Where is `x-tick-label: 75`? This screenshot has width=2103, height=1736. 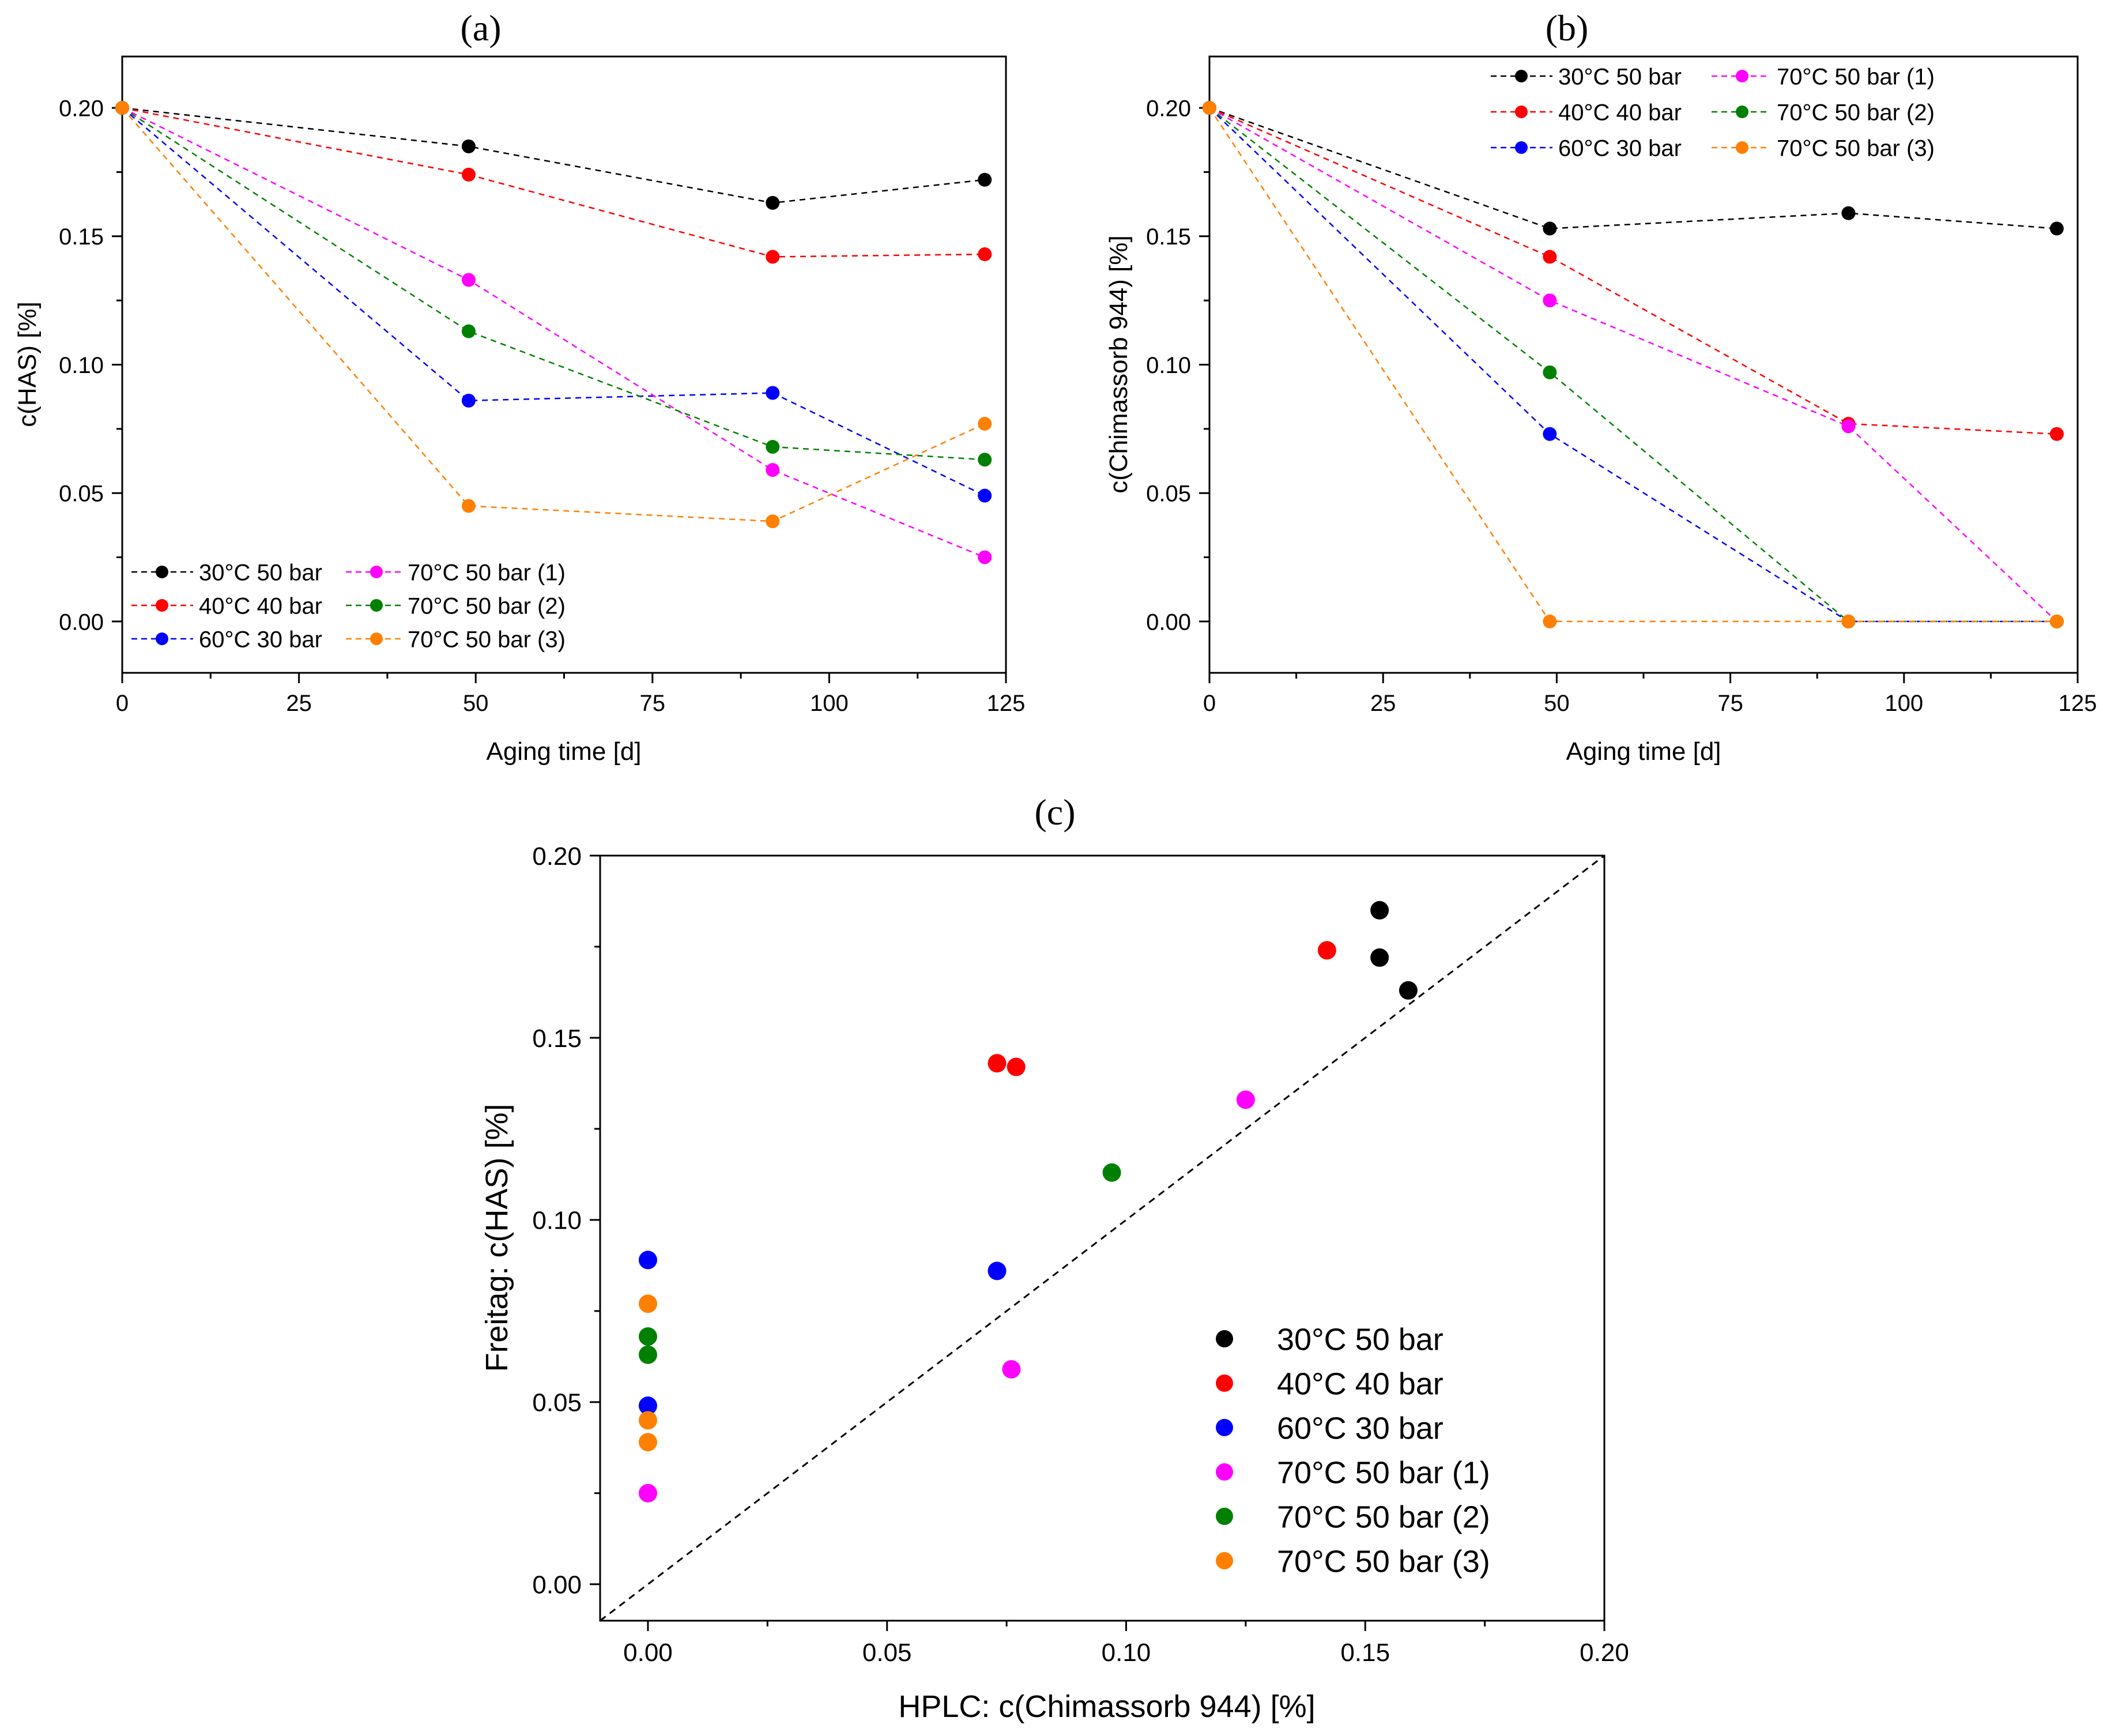
x-tick-label: 75 is located at coordinates (1730, 703).